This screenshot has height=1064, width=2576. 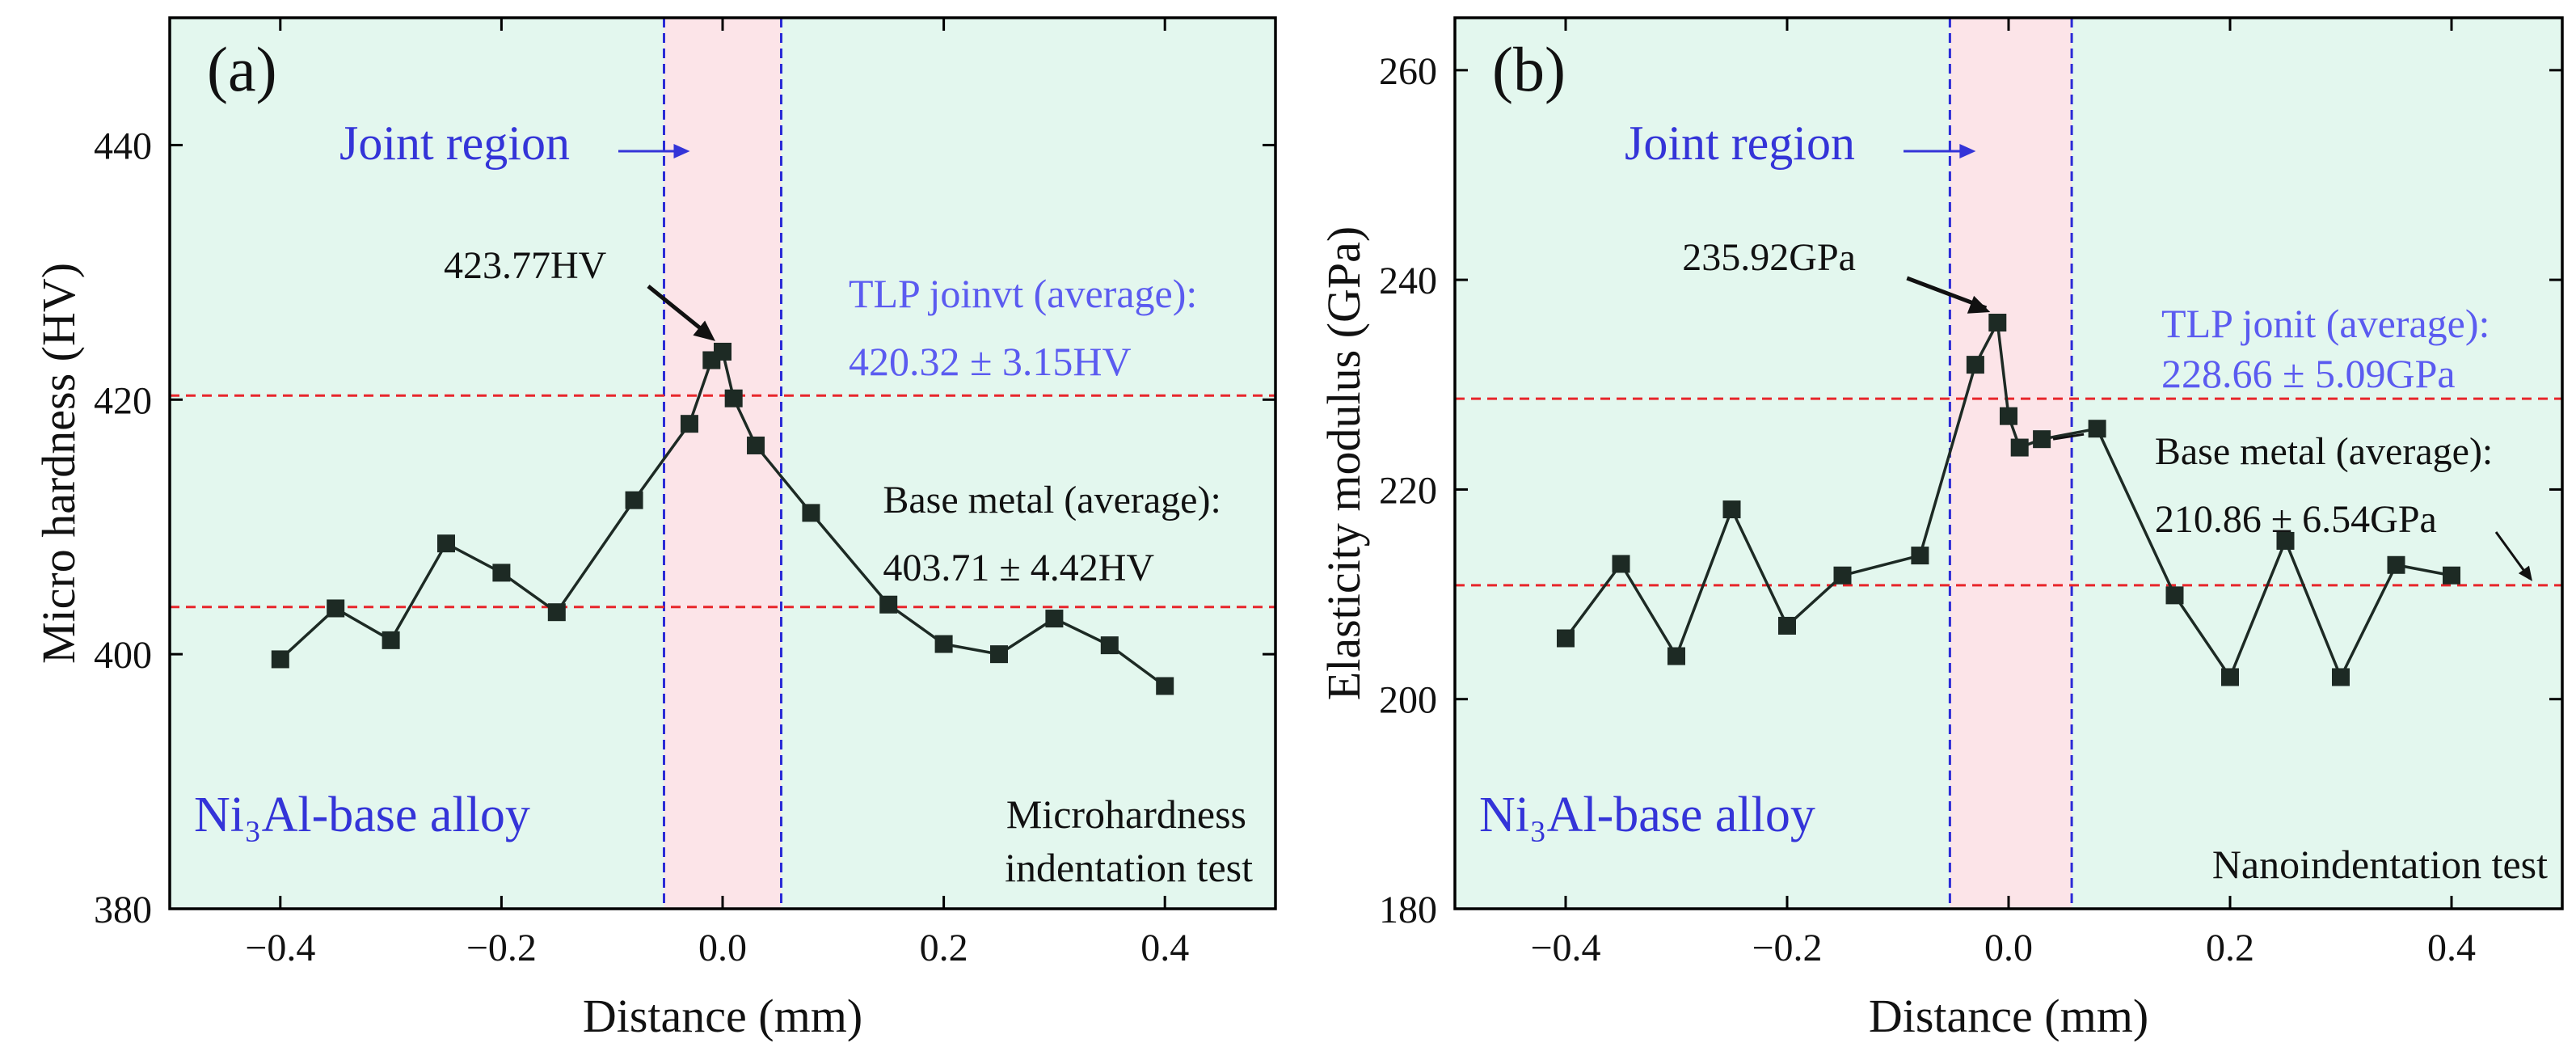 What do you see at coordinates (2068, 437) in the screenshot?
I see `point-leader` at bounding box center [2068, 437].